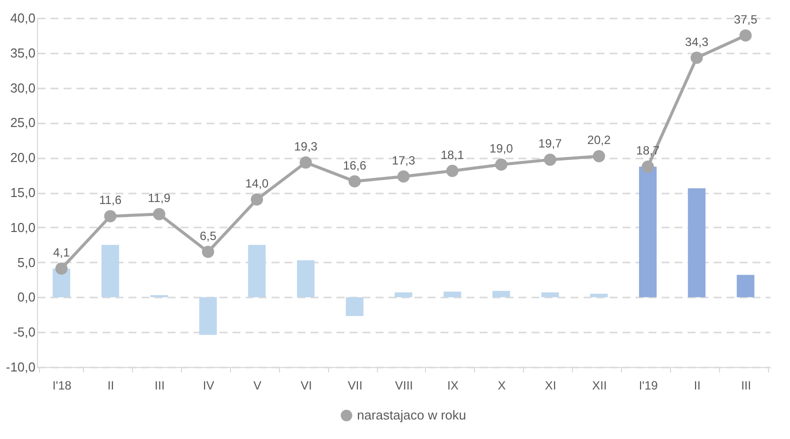 The image size is (790, 439). Describe the element at coordinates (24, 332) in the screenshot. I see `y-tick-label: -5,0` at that location.